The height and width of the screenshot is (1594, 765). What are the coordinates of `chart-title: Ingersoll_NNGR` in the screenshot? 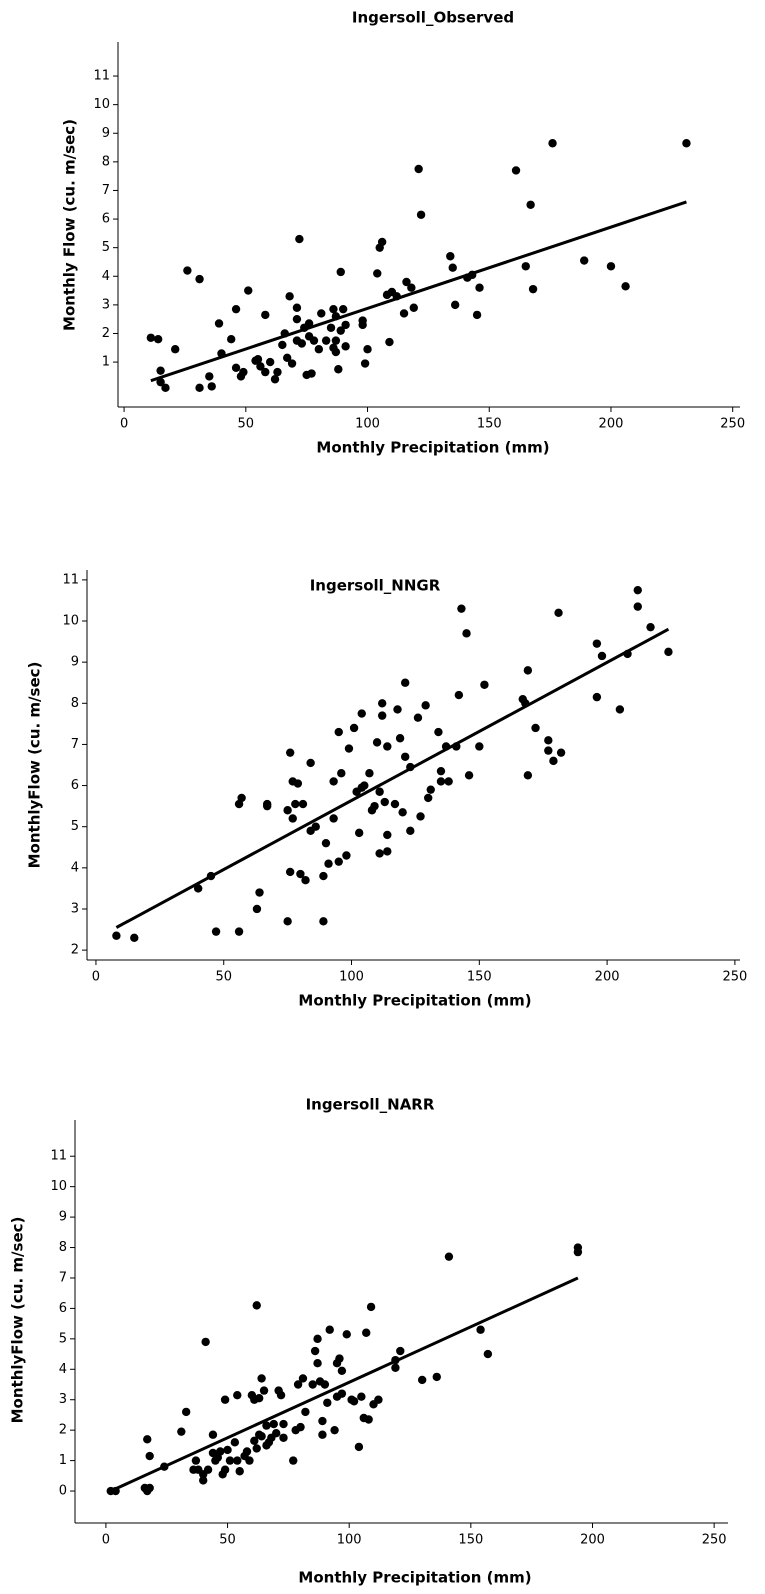 It's located at (375, 586).